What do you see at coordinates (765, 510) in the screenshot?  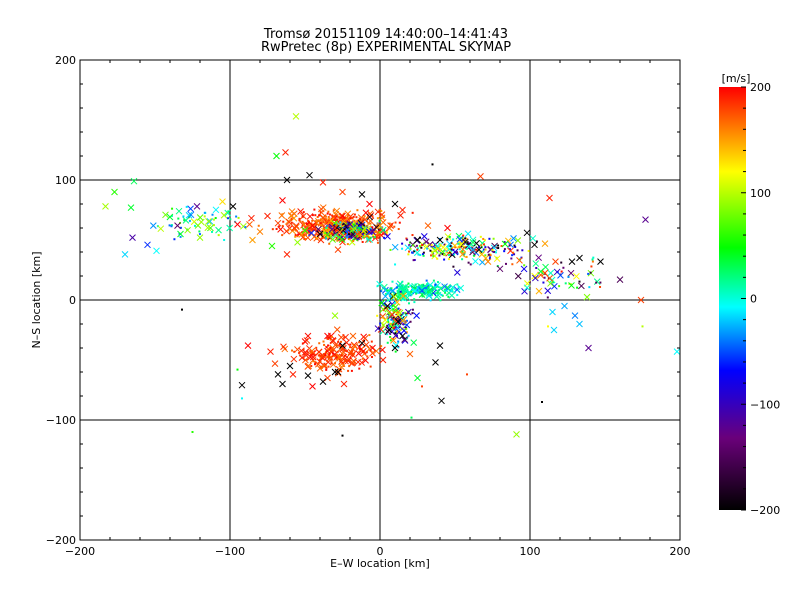 I see `colorbar-tick-label: −200` at bounding box center [765, 510].